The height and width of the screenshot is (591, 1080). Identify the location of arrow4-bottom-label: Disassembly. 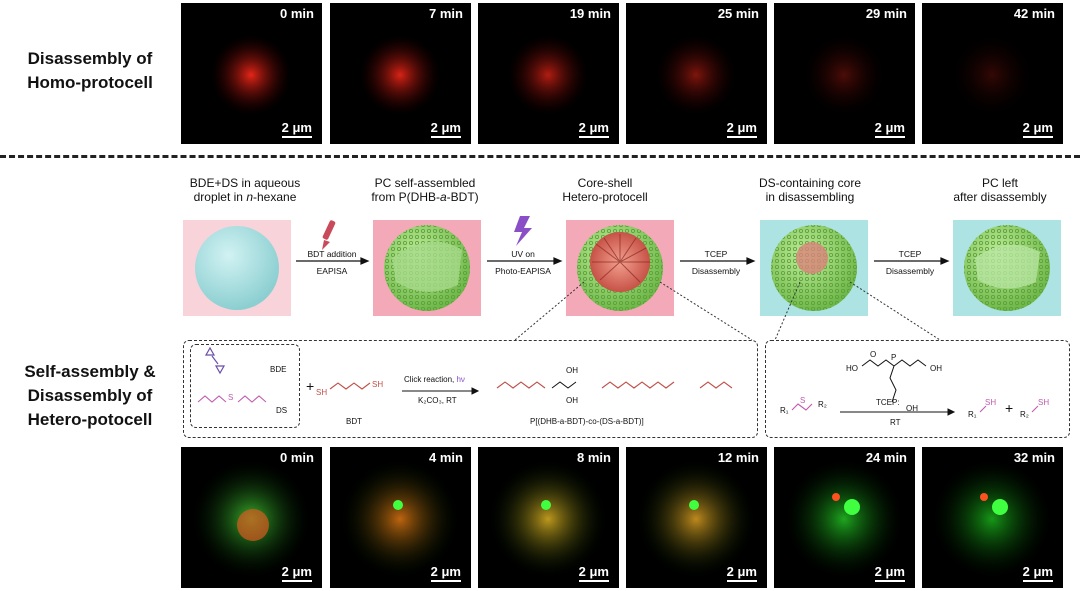
(910, 271).